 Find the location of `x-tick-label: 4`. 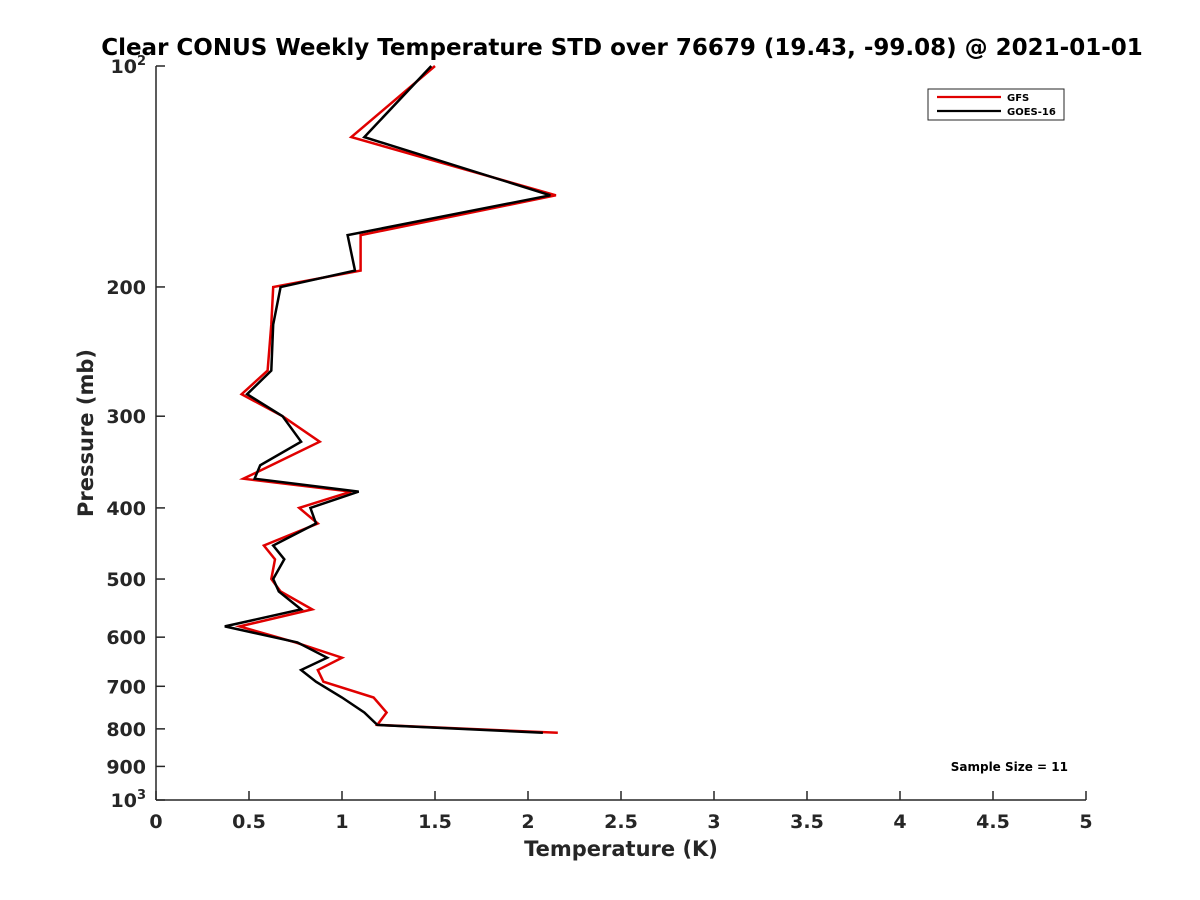

x-tick-label: 4 is located at coordinates (899, 822).